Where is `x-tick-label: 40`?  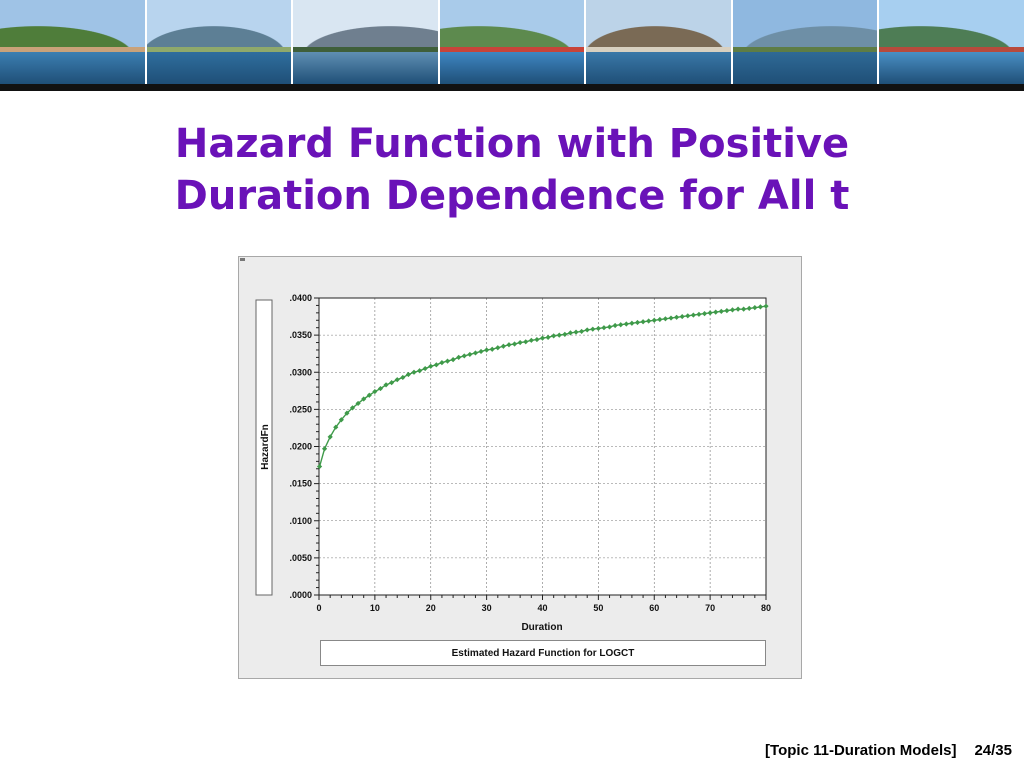 x-tick-label: 40 is located at coordinates (542, 608).